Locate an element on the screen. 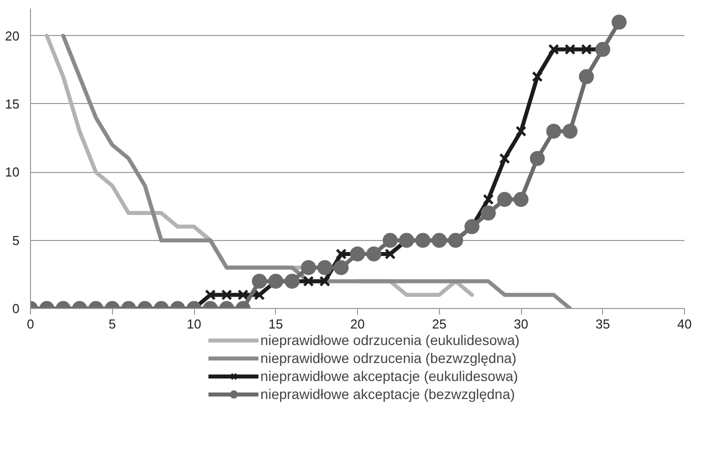 The height and width of the screenshot is (450, 708). y-tick-label: 20 is located at coordinates (12, 36).